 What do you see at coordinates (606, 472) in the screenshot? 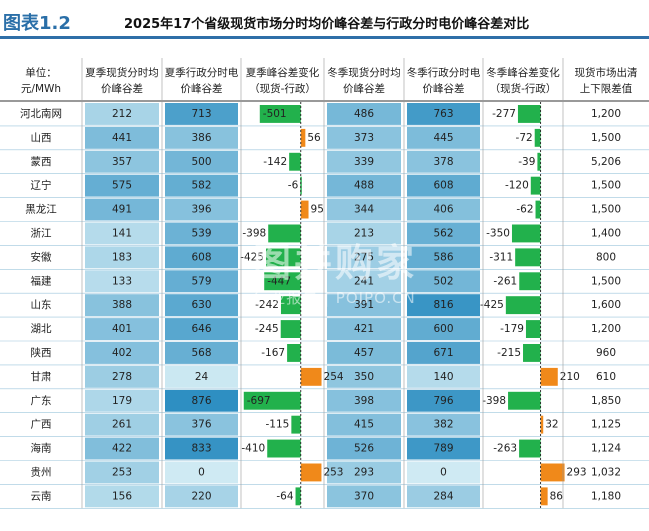
I see `clearing-limit-value: 1,032` at bounding box center [606, 472].